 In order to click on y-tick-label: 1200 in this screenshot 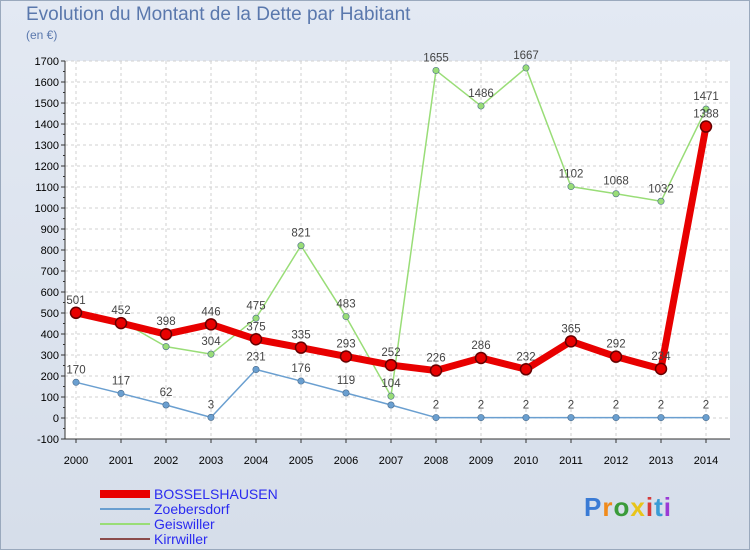, I will do `click(47, 167)`.